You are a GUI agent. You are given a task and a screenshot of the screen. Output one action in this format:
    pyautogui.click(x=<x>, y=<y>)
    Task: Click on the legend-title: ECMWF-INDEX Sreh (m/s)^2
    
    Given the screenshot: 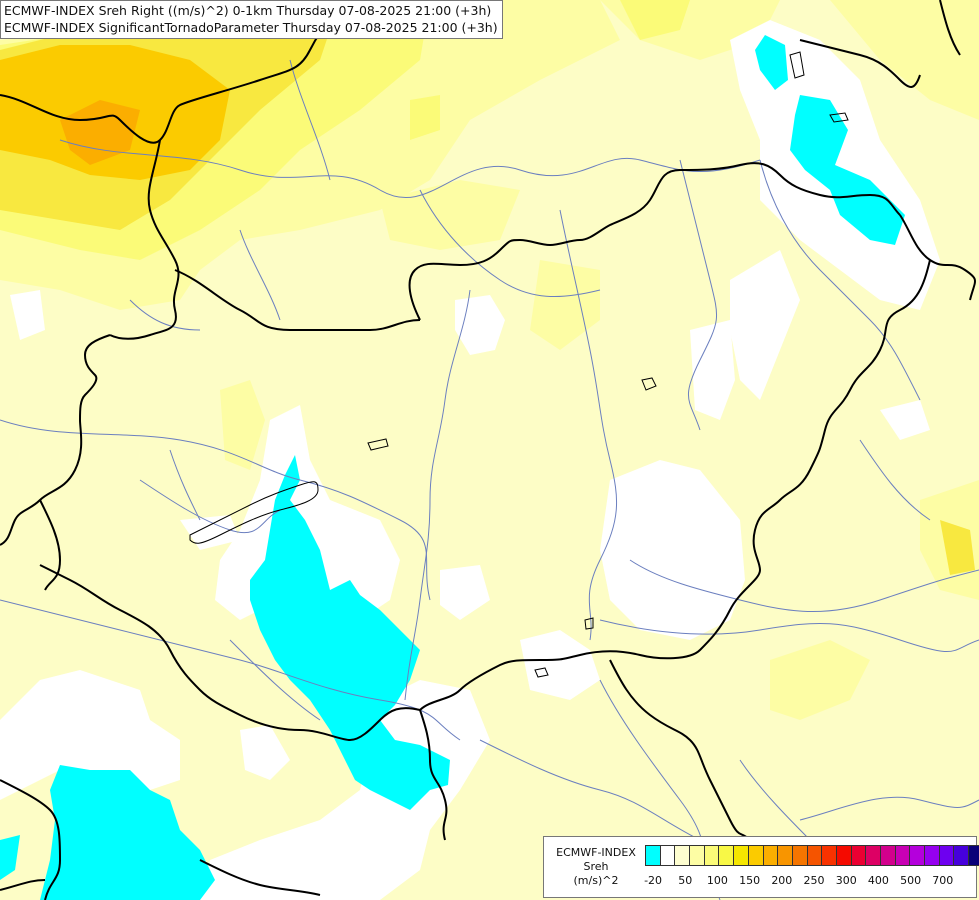 What is the action you would take?
    pyautogui.click(x=596, y=867)
    